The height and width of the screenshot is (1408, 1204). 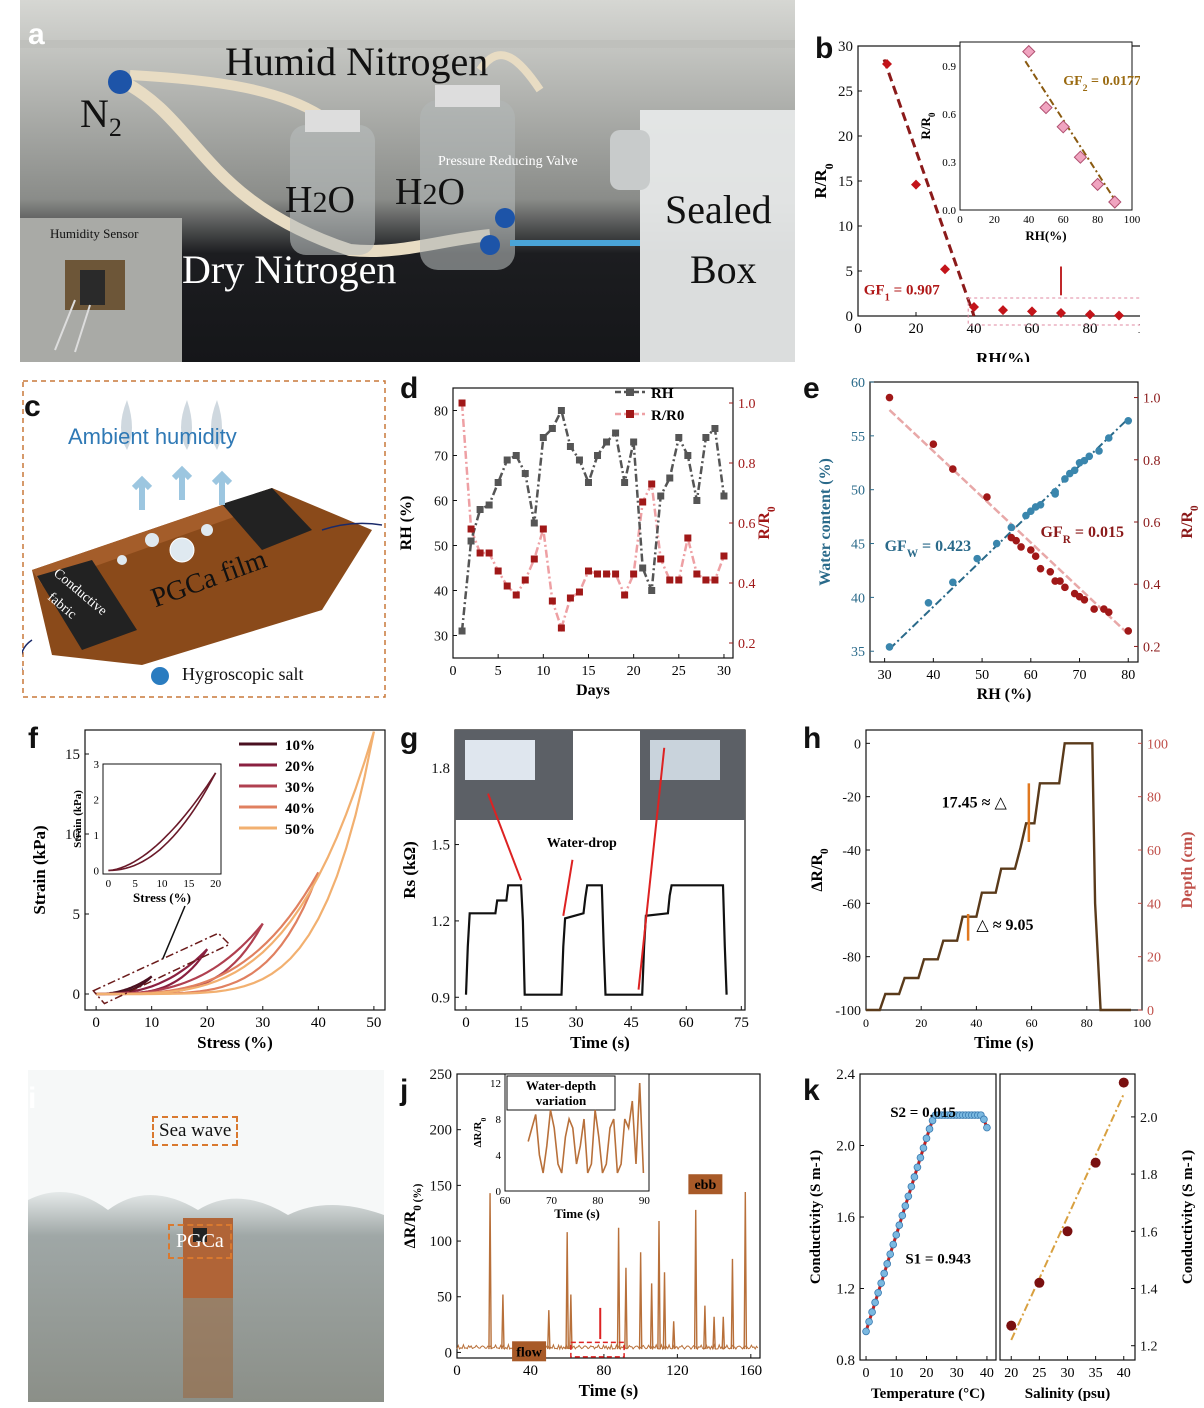 What do you see at coordinates (1031, 675) in the screenshot?
I see `chart-e-x-tick-label: 60` at bounding box center [1031, 675].